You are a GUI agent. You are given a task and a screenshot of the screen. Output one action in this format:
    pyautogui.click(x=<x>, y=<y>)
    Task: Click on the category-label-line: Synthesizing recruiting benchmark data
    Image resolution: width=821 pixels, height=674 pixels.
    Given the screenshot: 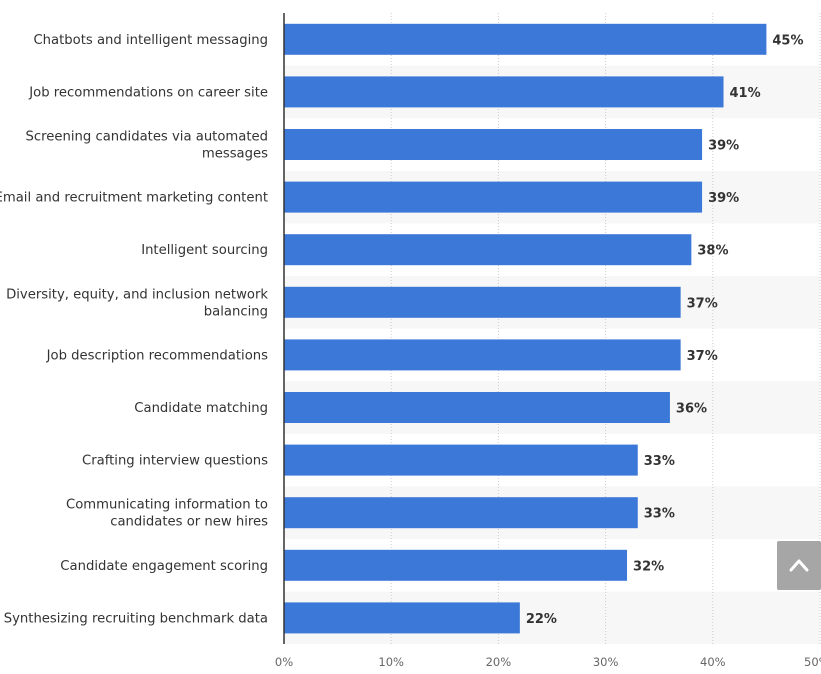 What is the action you would take?
    pyautogui.click(x=136, y=618)
    